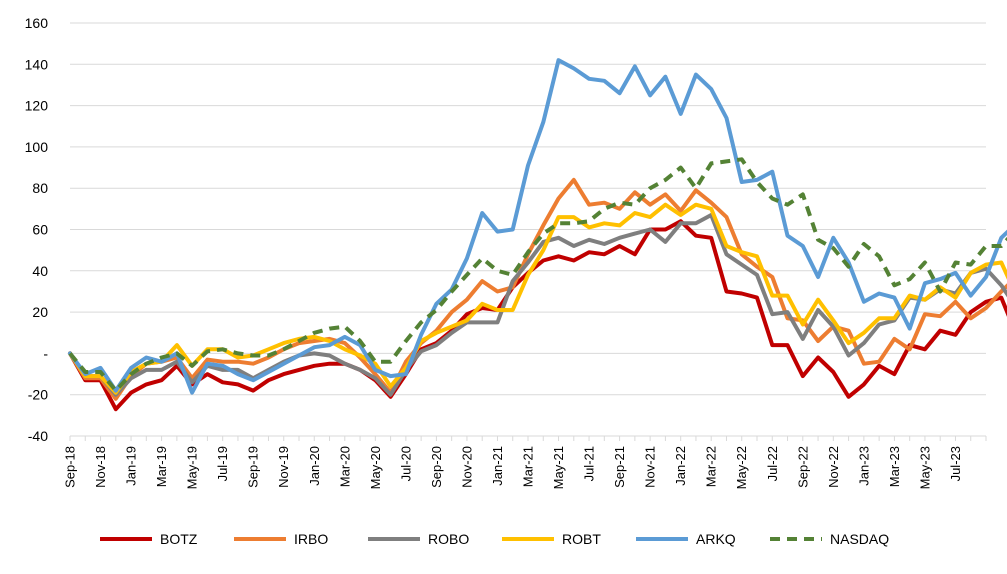  What do you see at coordinates (680, 466) in the screenshot?
I see `x-tick-label: Jan-22` at bounding box center [680, 466].